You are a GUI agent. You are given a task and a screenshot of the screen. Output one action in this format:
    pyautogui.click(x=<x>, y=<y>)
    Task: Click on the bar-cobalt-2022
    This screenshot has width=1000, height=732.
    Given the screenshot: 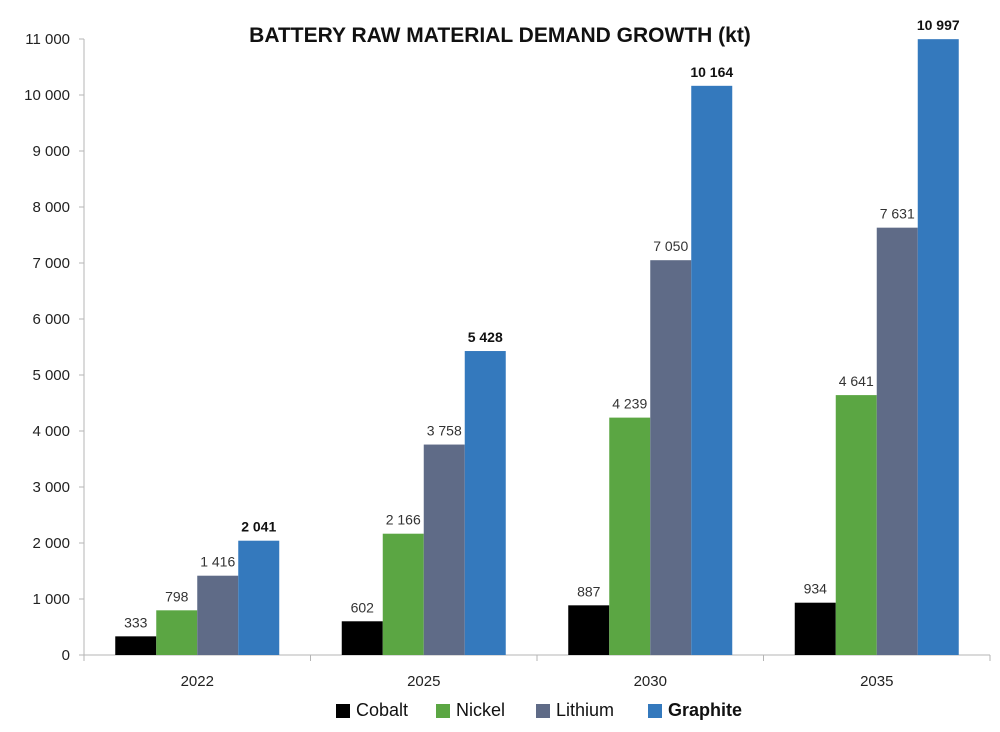 What is the action you would take?
    pyautogui.click(x=136, y=645)
    